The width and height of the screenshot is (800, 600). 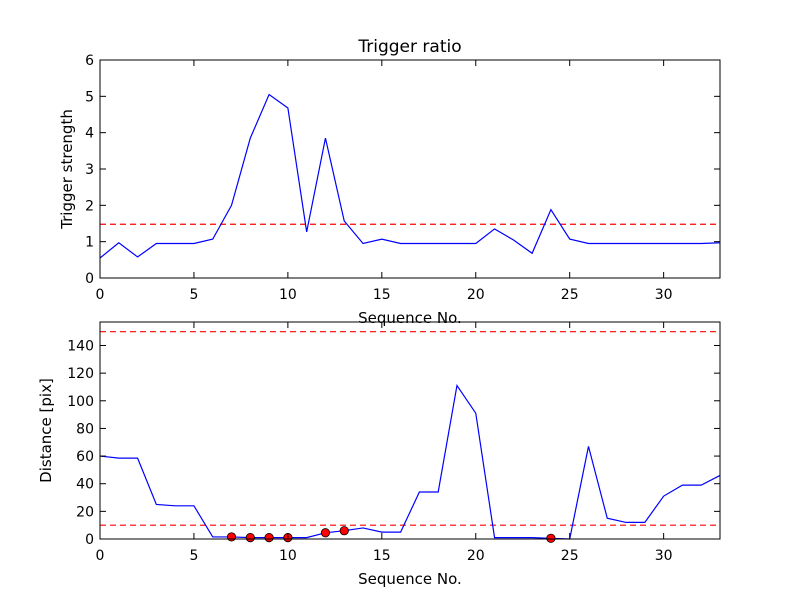 I want to click on chart1-x-tick-label: 15, so click(x=382, y=295).